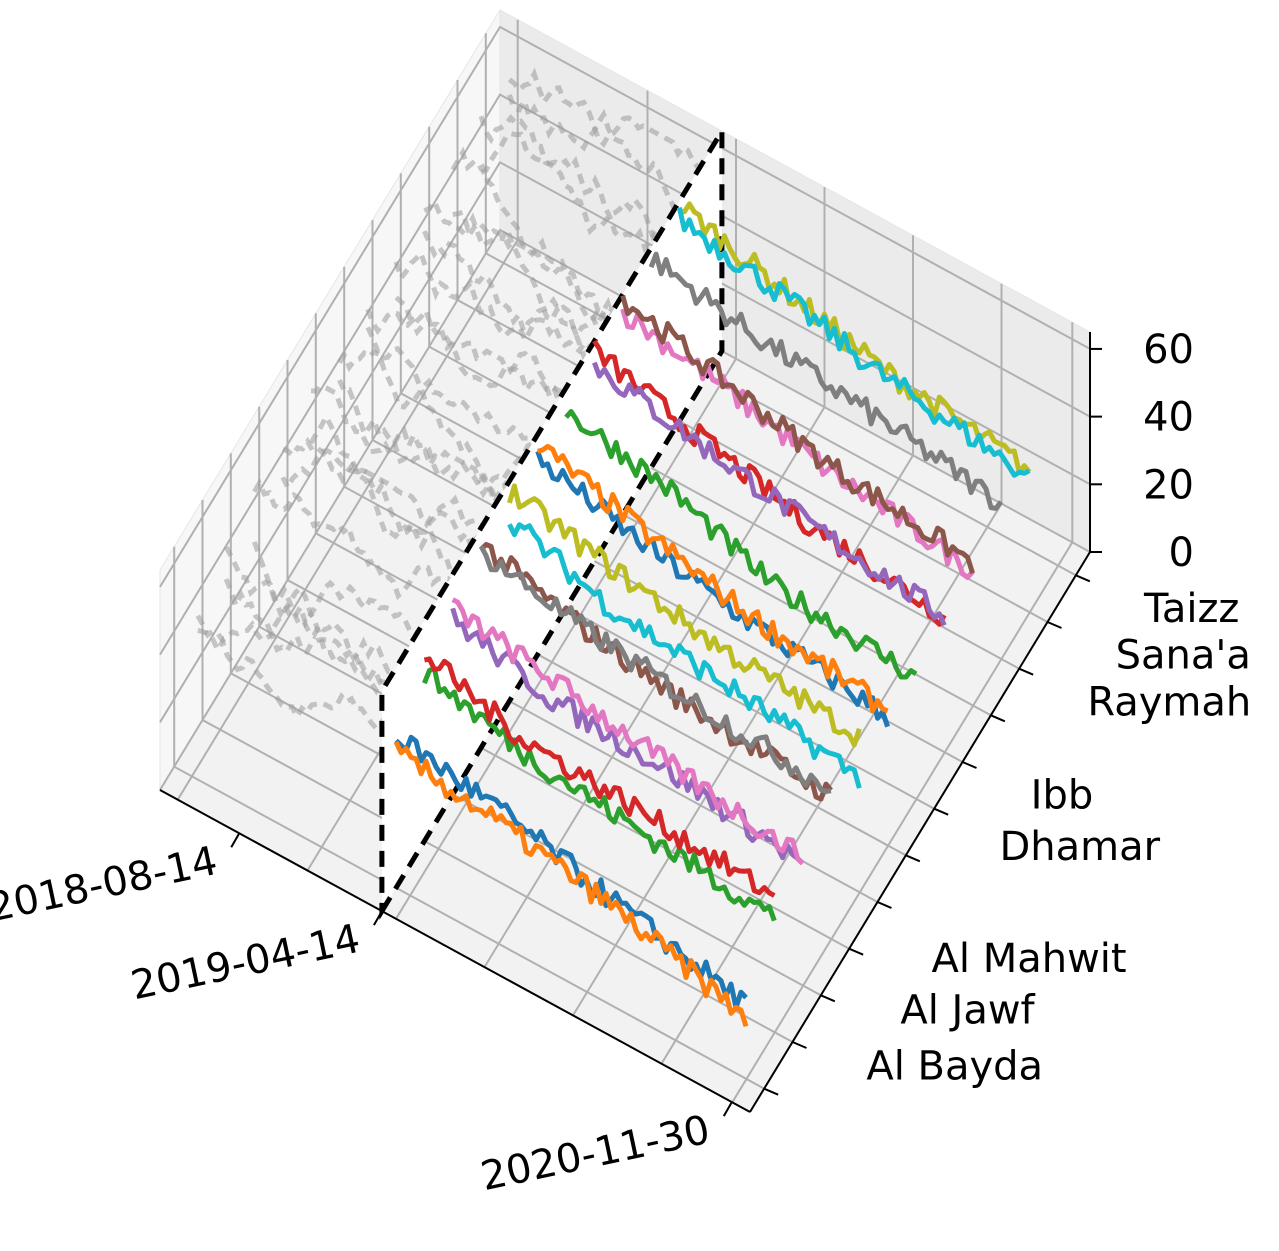  What do you see at coordinates (1080, 847) in the screenshot?
I see `y-tick-label: Dhamar` at bounding box center [1080, 847].